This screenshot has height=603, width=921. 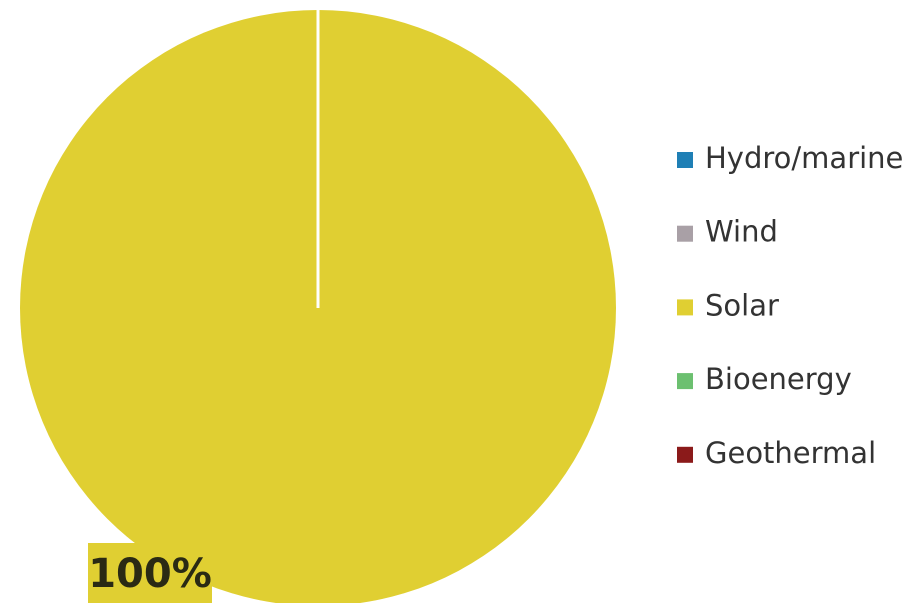 I want to click on legend-label: Wind, so click(x=741, y=232).